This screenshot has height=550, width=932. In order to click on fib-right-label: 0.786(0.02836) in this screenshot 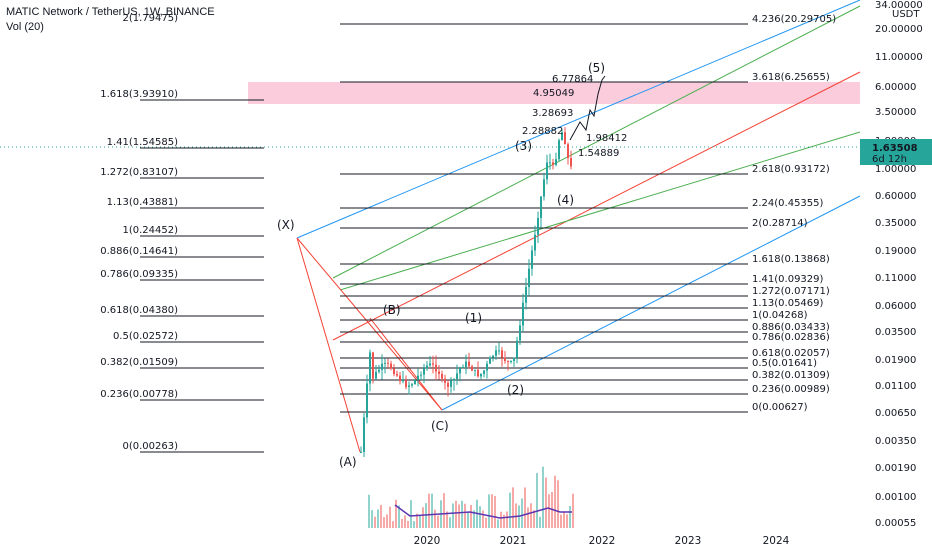, I will do `click(791, 337)`.